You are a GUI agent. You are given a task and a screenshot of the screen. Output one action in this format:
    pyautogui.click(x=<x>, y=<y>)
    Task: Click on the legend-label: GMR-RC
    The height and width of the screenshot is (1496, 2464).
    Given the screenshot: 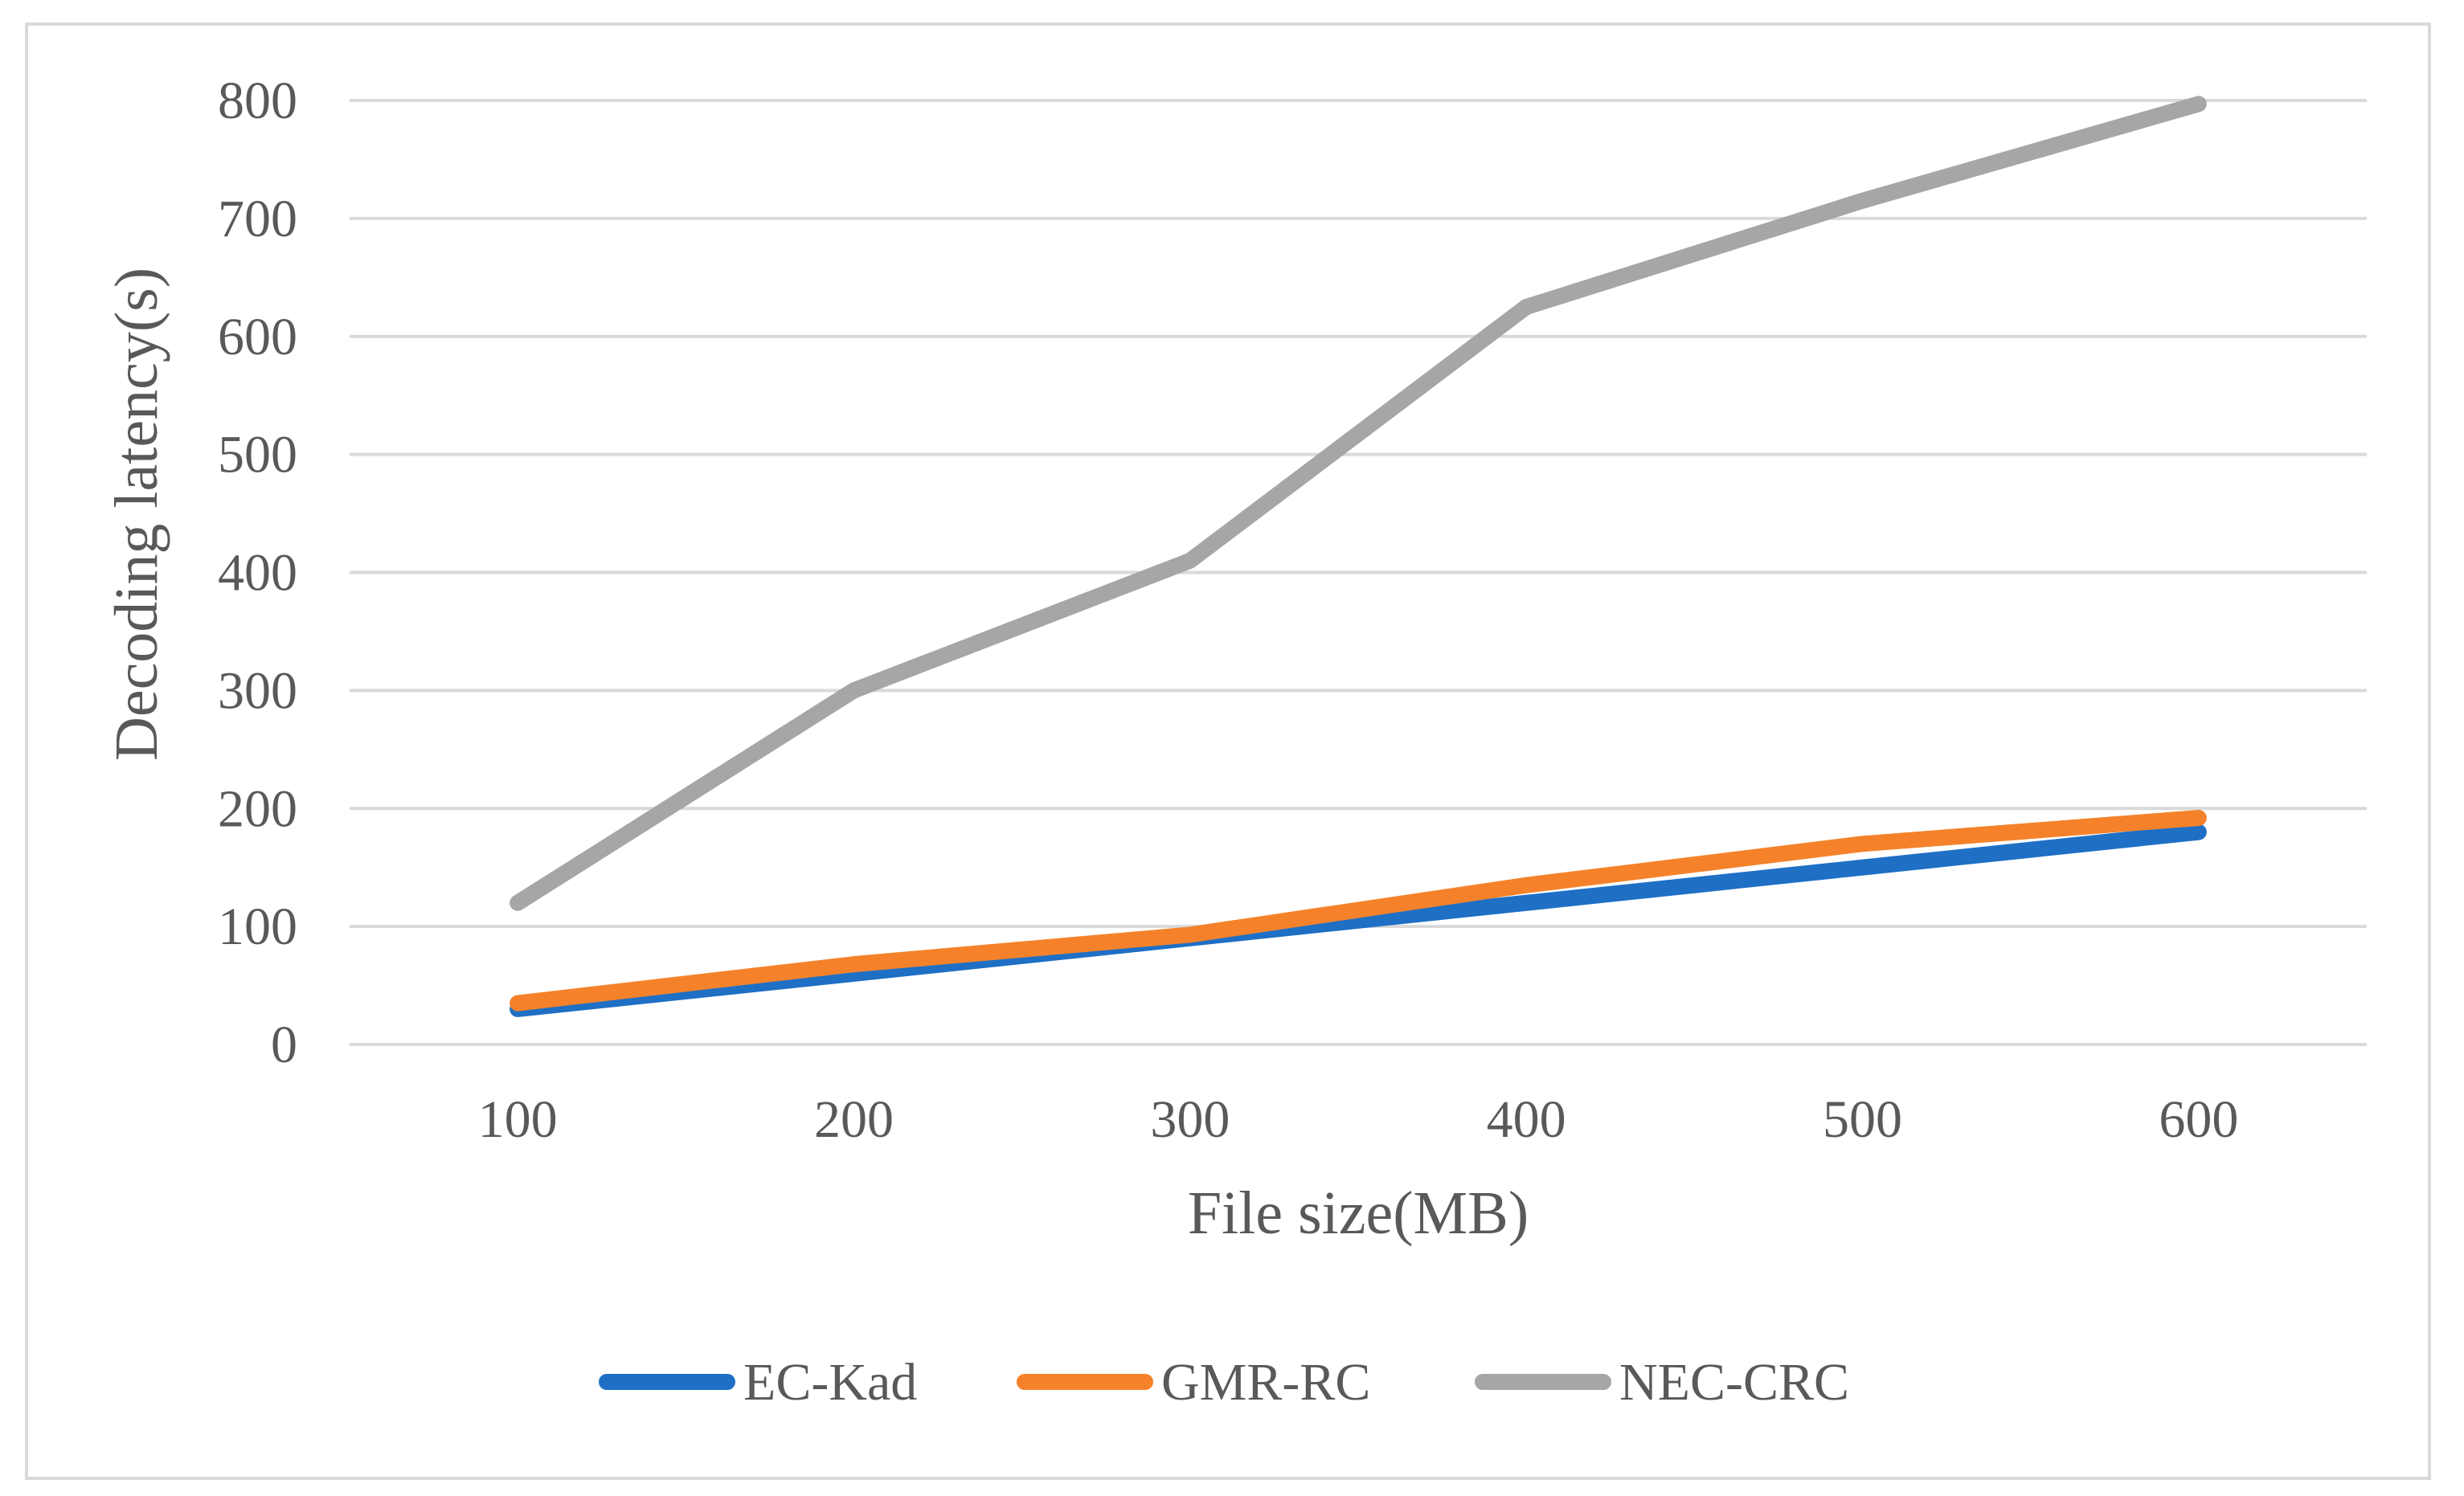 What is the action you would take?
    pyautogui.click(x=1265, y=1382)
    